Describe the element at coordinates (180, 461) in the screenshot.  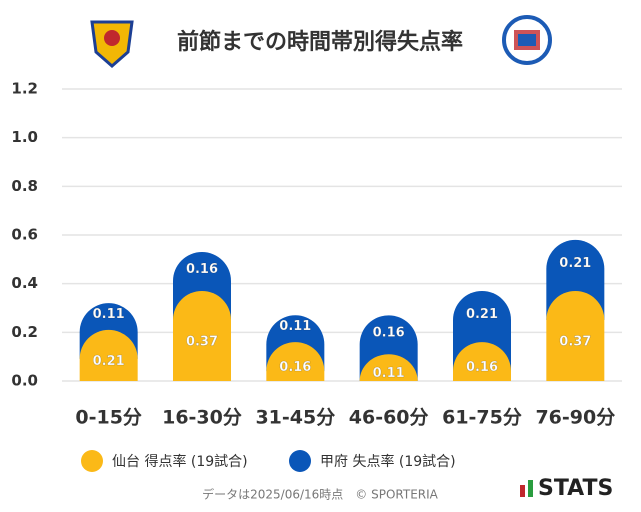
I see `legend-label: 仙台 得点率 (19試合)` at that location.